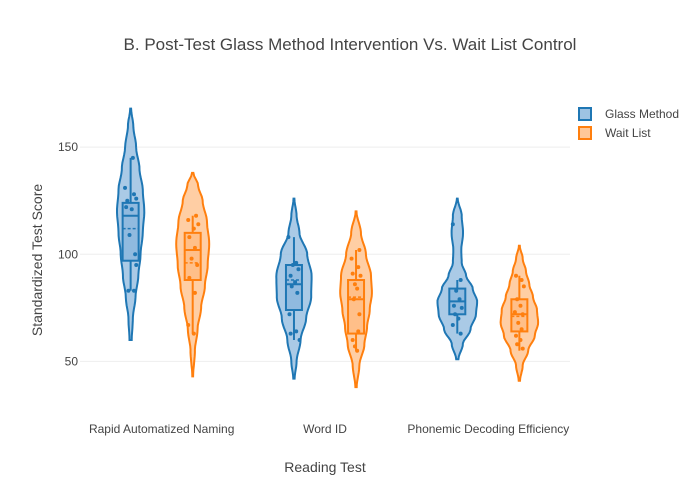  What do you see at coordinates (642, 114) in the screenshot?
I see `legend-label: Glass Method` at bounding box center [642, 114].